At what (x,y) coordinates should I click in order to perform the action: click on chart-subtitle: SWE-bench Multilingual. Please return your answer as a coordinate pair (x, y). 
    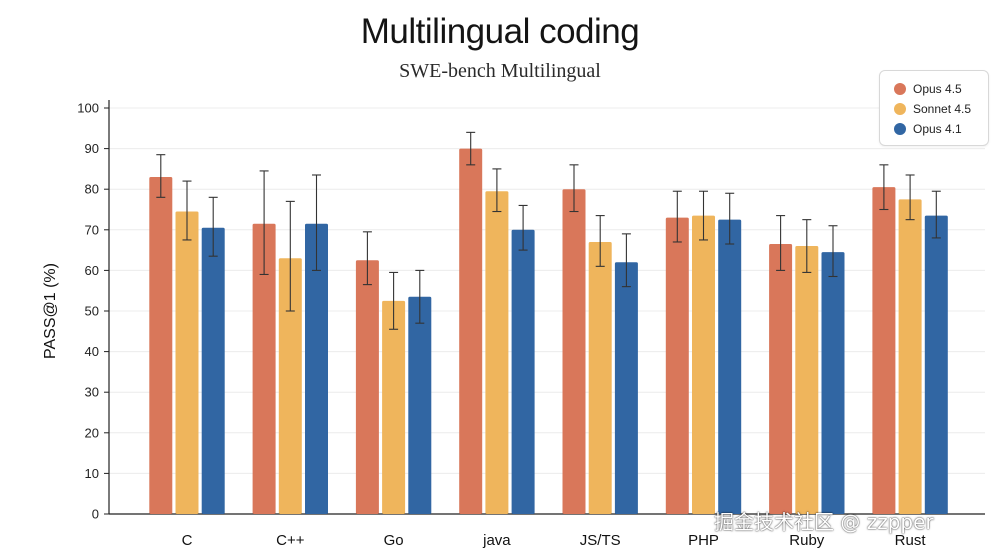
    Looking at the image, I should click on (500, 71).